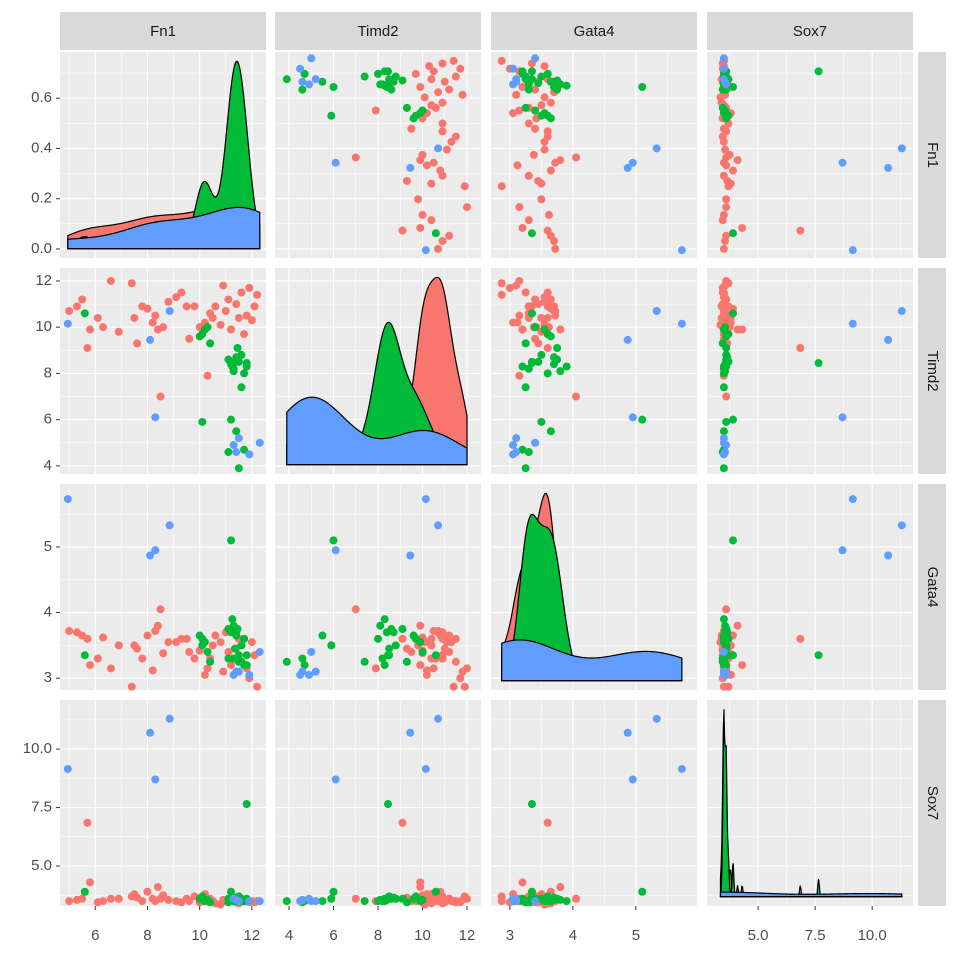  Describe the element at coordinates (592, 660) in the screenshot. I see `density-curve` at that location.